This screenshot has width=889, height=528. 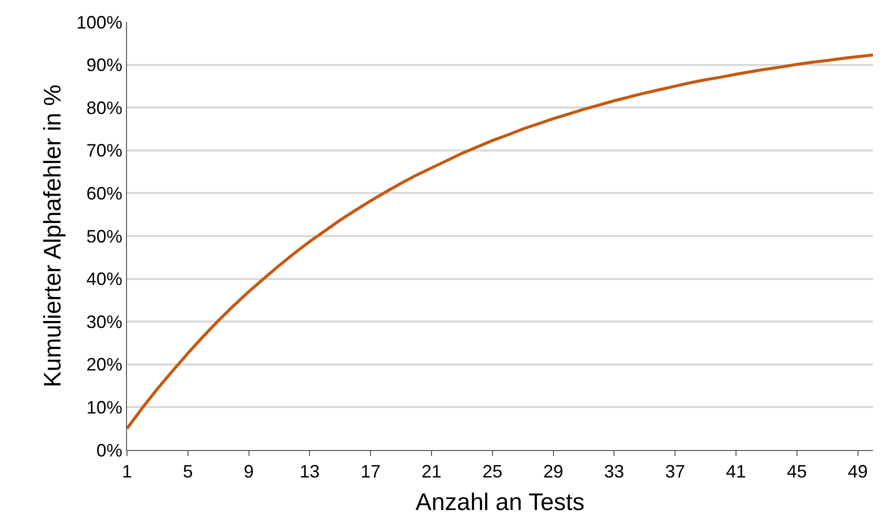 What do you see at coordinates (104, 279) in the screenshot?
I see `y-tick-label: 40%` at bounding box center [104, 279].